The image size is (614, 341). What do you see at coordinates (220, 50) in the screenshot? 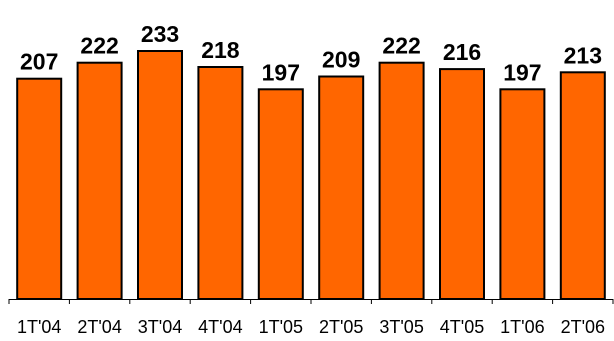
I see `bar-value-label: 218` at bounding box center [220, 50].